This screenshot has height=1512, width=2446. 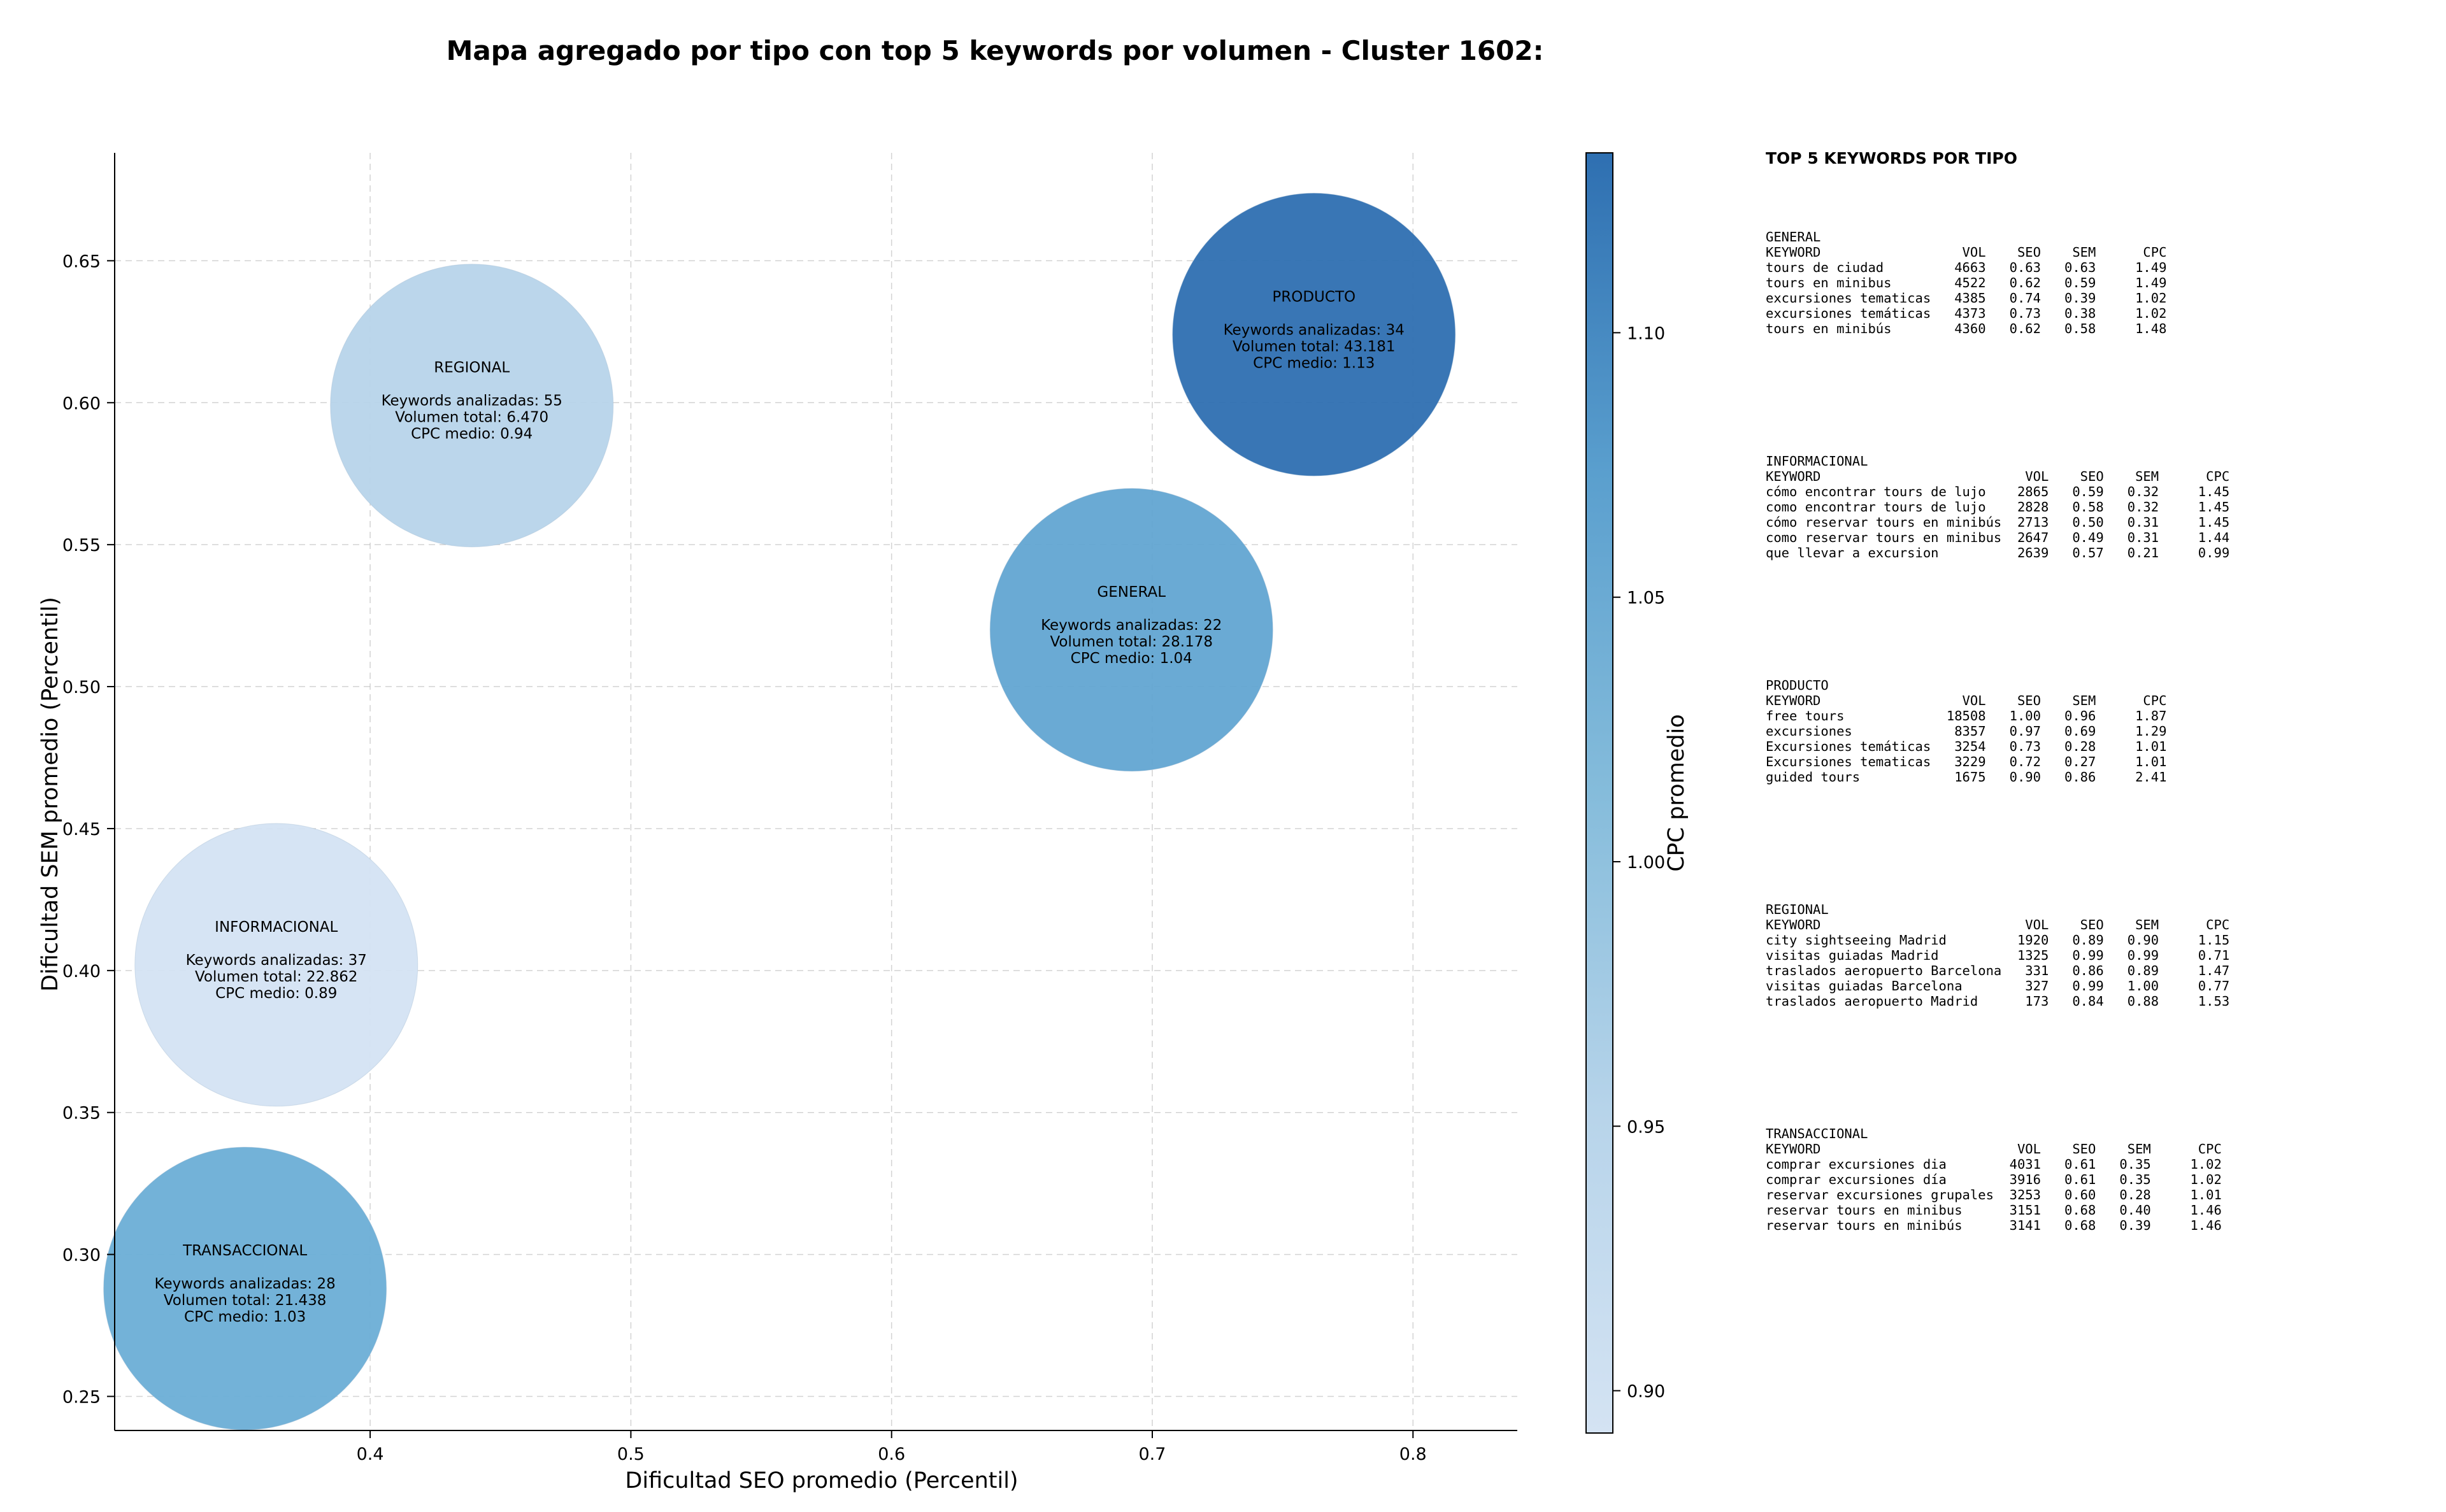 What do you see at coordinates (82, 971) in the screenshot?
I see `y-tick-label: 0.40` at bounding box center [82, 971].